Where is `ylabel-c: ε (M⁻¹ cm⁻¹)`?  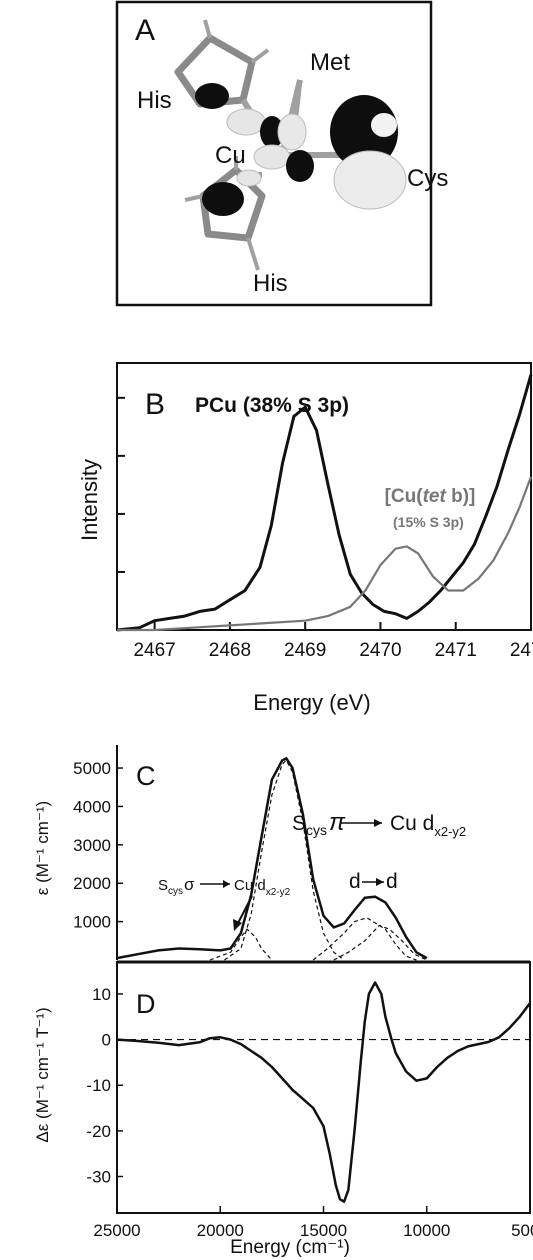
ylabel-c: ε (M⁻¹ cm⁻¹) is located at coordinates (42, 848).